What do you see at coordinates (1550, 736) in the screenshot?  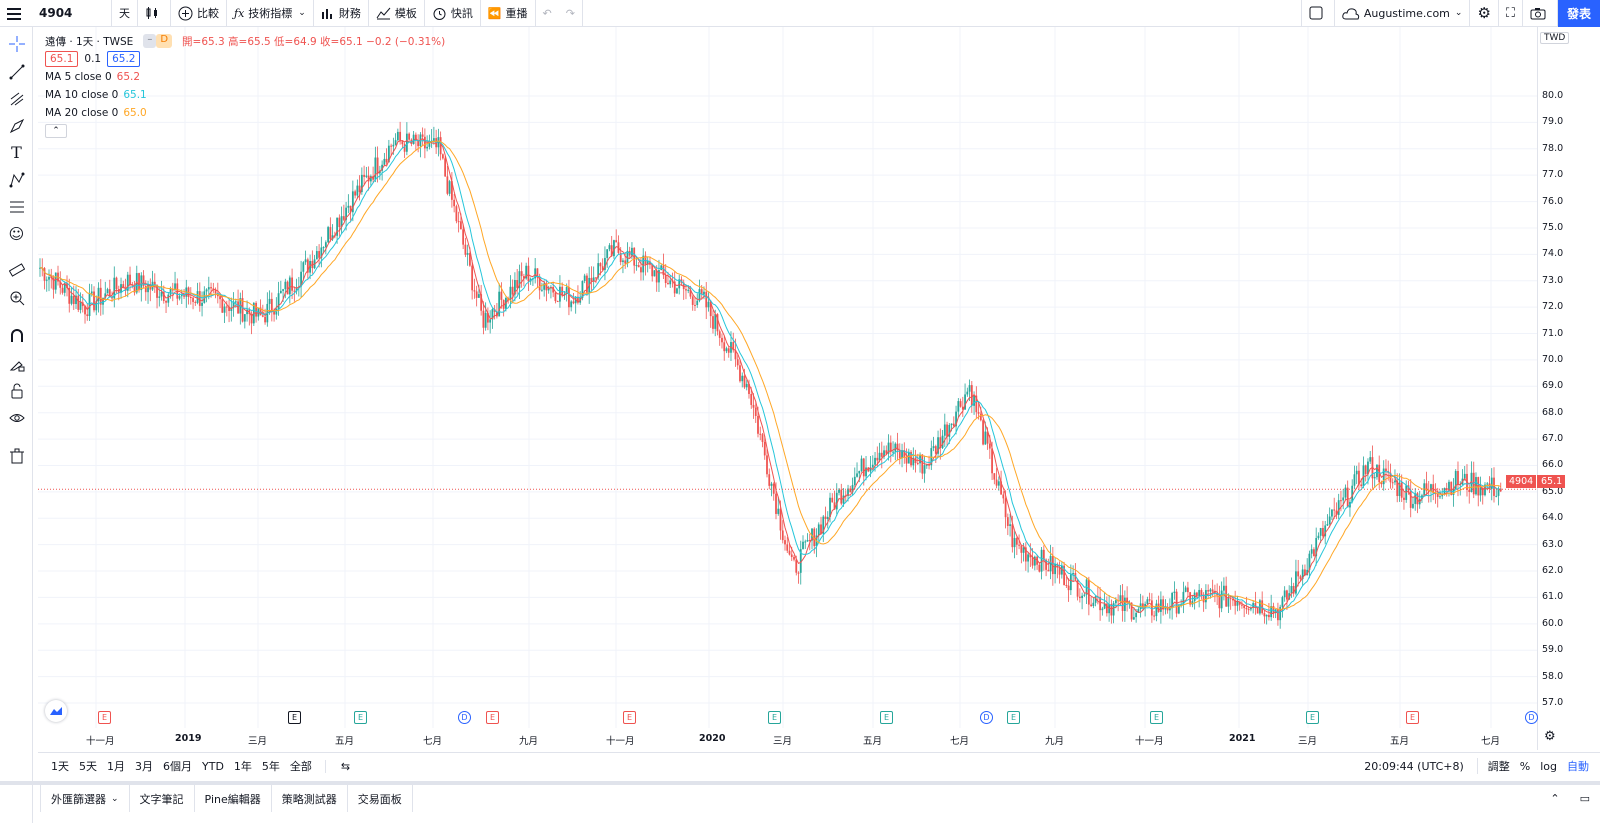 I see `axis-settings-button: ⚙` at bounding box center [1550, 736].